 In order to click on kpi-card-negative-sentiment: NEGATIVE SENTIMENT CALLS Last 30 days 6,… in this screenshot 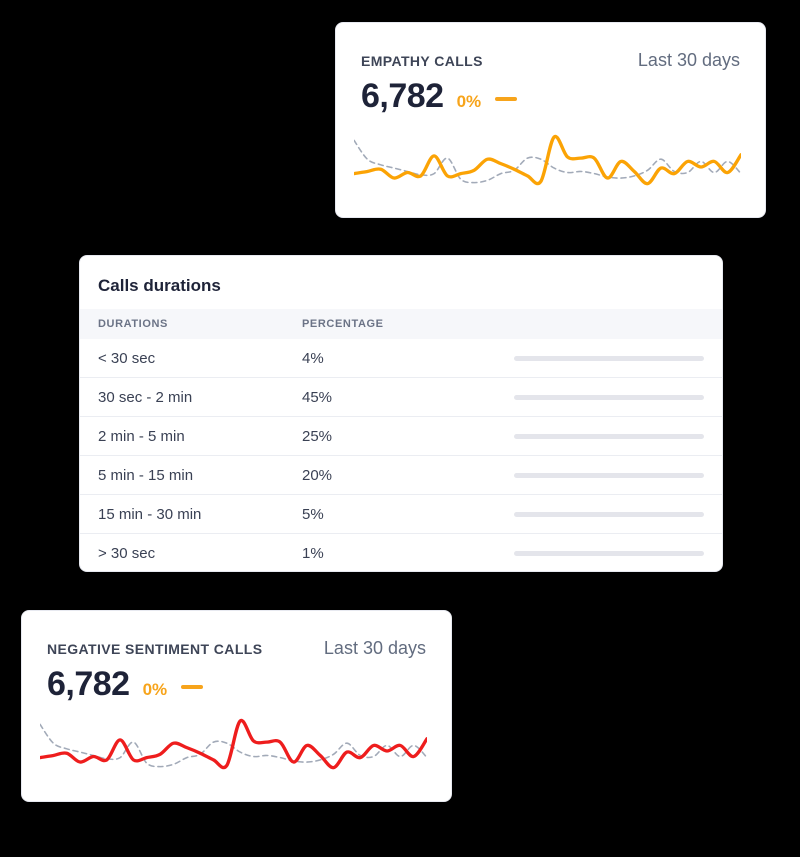, I will do `click(236, 706)`.